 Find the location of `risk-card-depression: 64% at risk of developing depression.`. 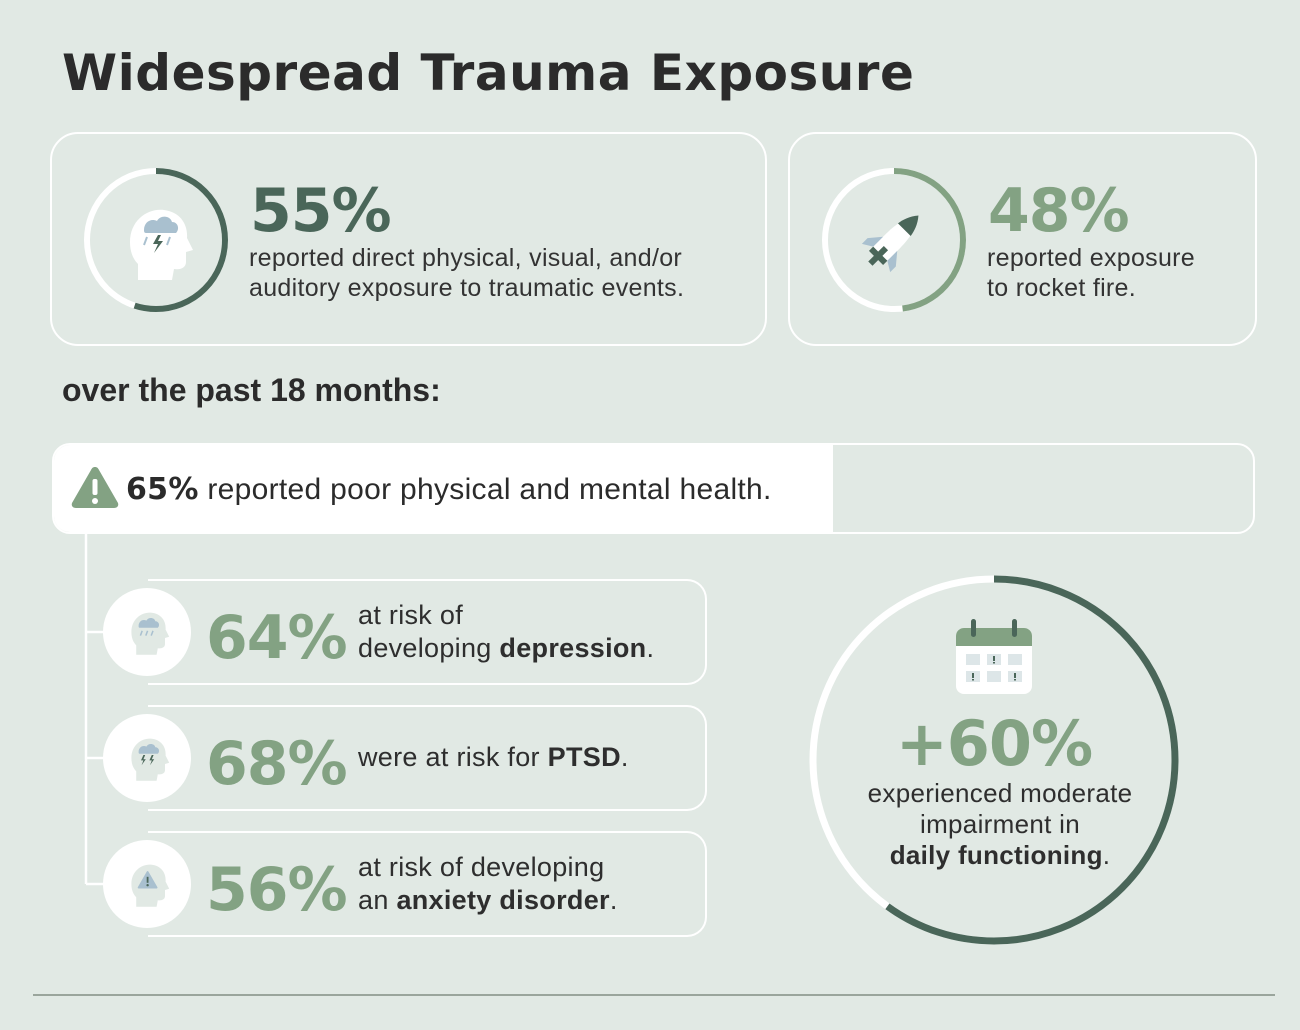

risk-card-depression: 64% at risk of developing depression. is located at coordinates (427, 632).